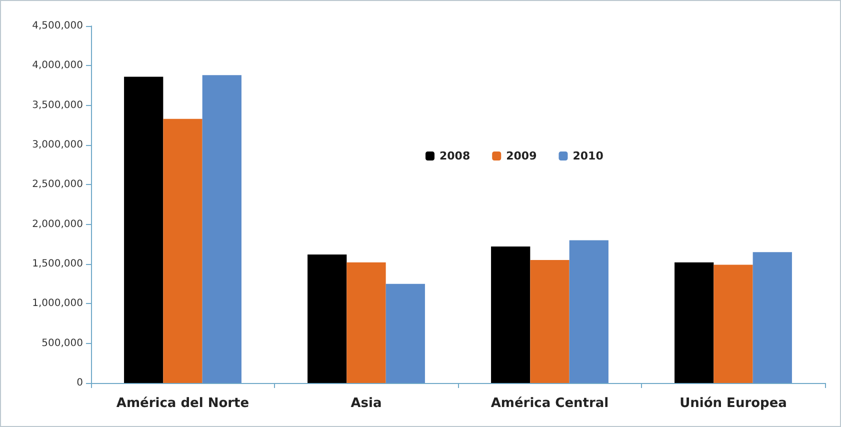  Describe the element at coordinates (366, 403) in the screenshot. I see `x-tick-label: Asia` at that location.